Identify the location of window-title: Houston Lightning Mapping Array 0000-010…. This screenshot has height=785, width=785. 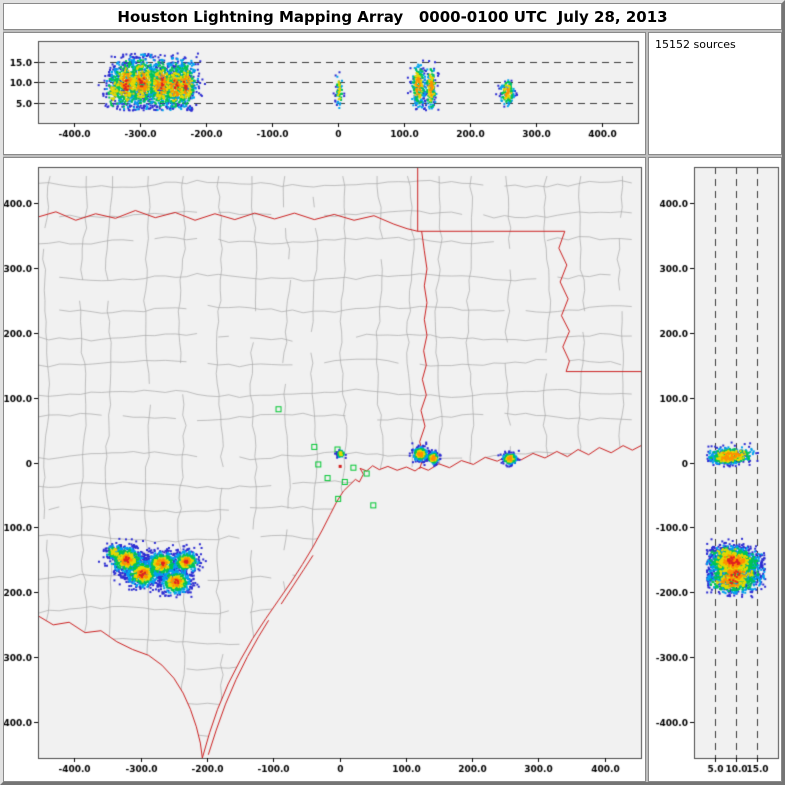
(392, 16).